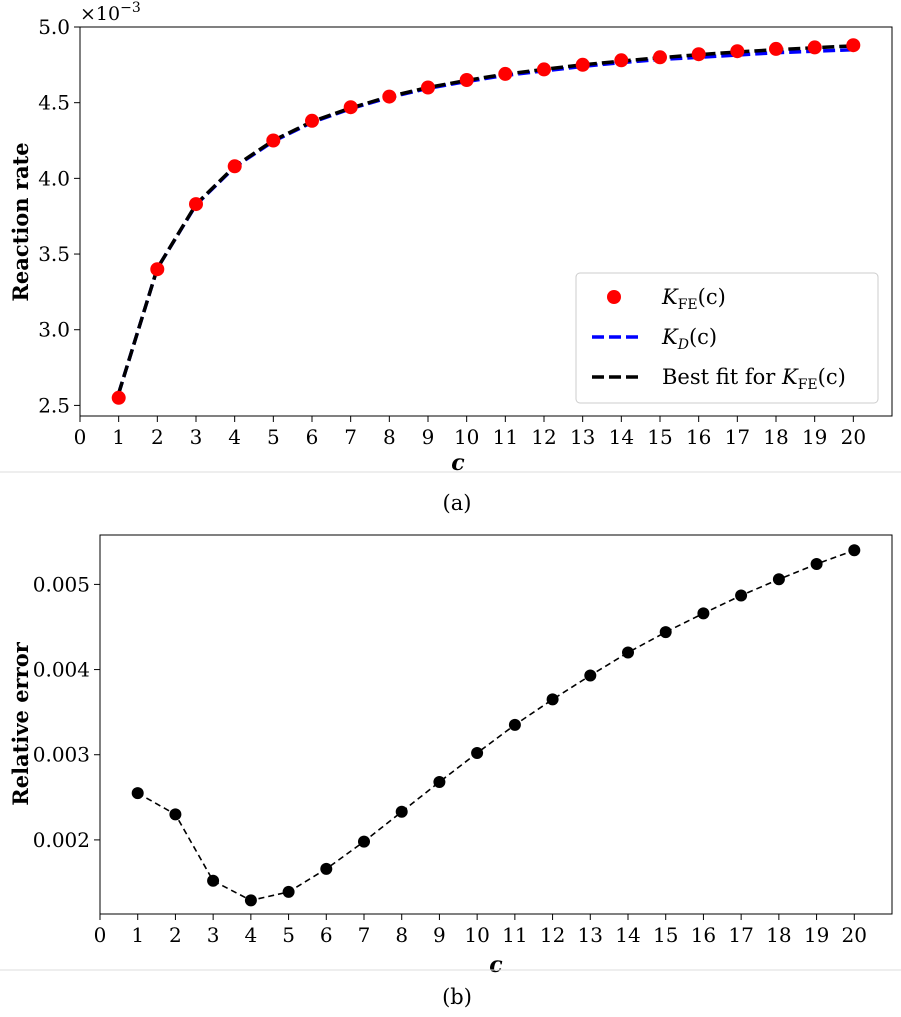 This screenshot has height=1017, width=901. Describe the element at coordinates (854, 935) in the screenshot. I see `x-tick-label-b: 20` at that location.